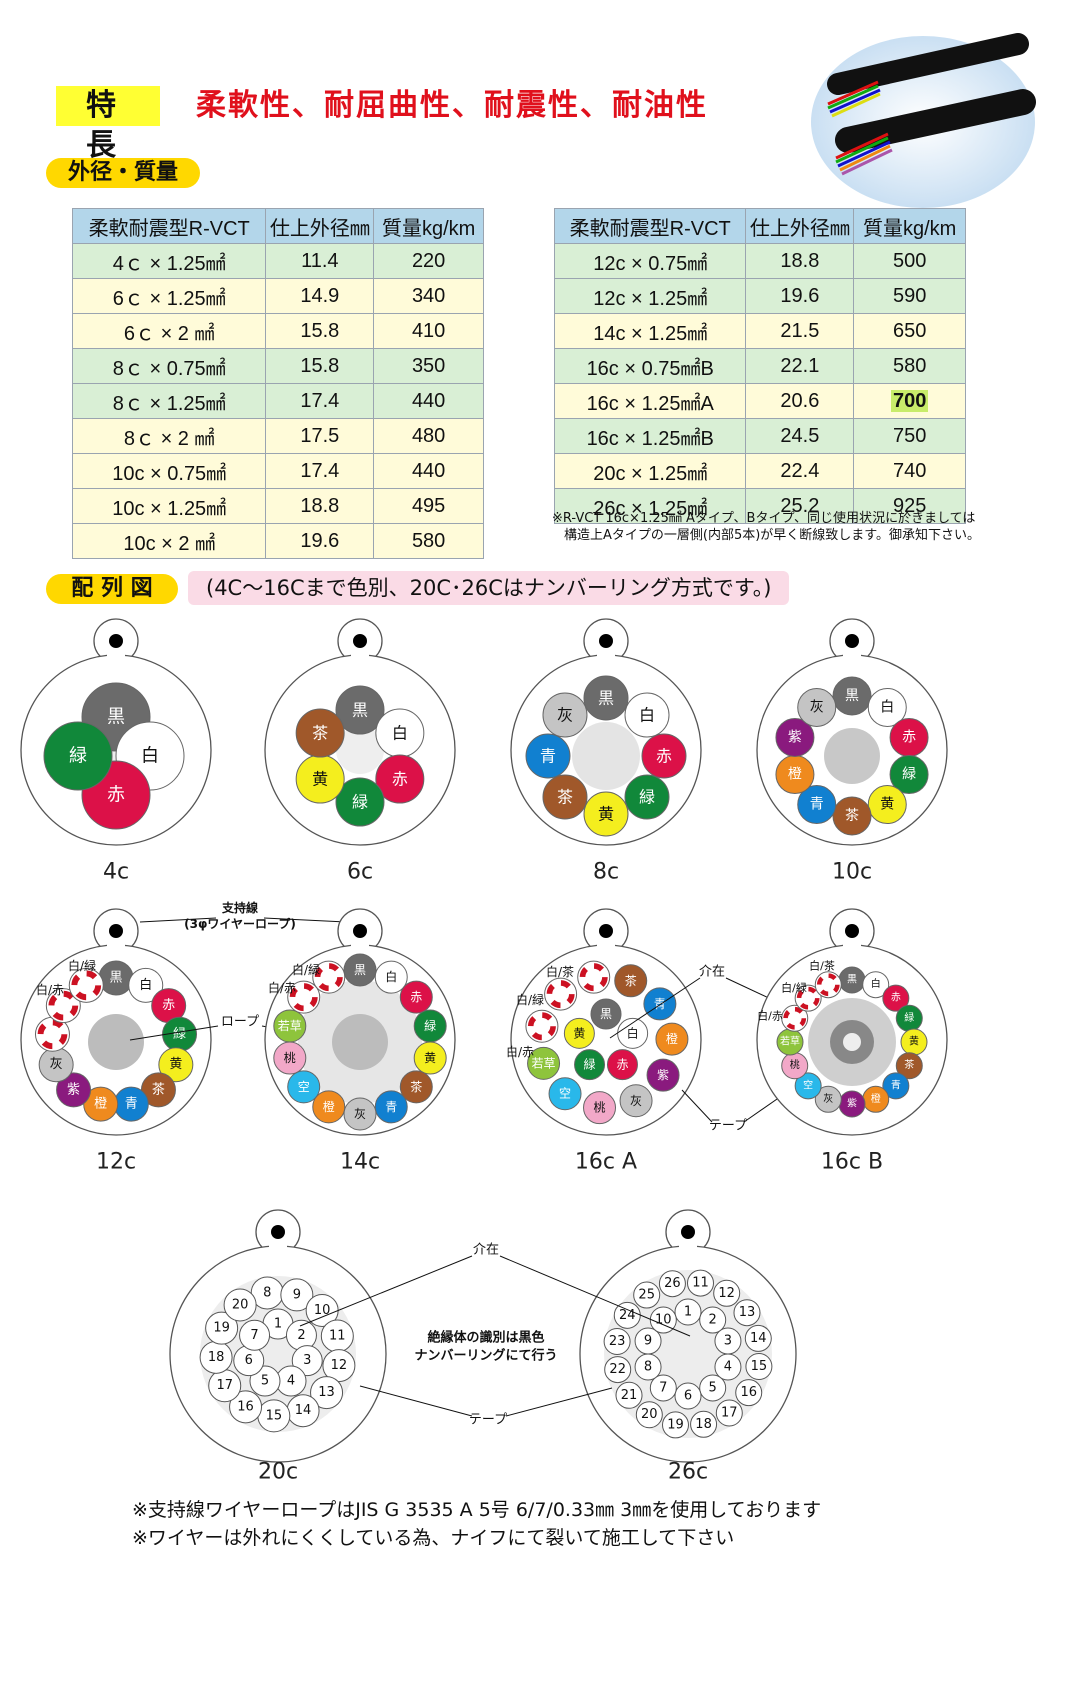 Image resolution: width=1078 pixels, height=1696 pixels. What do you see at coordinates (617, 1369) in the screenshot?
I see `core-number: 22` at bounding box center [617, 1369].